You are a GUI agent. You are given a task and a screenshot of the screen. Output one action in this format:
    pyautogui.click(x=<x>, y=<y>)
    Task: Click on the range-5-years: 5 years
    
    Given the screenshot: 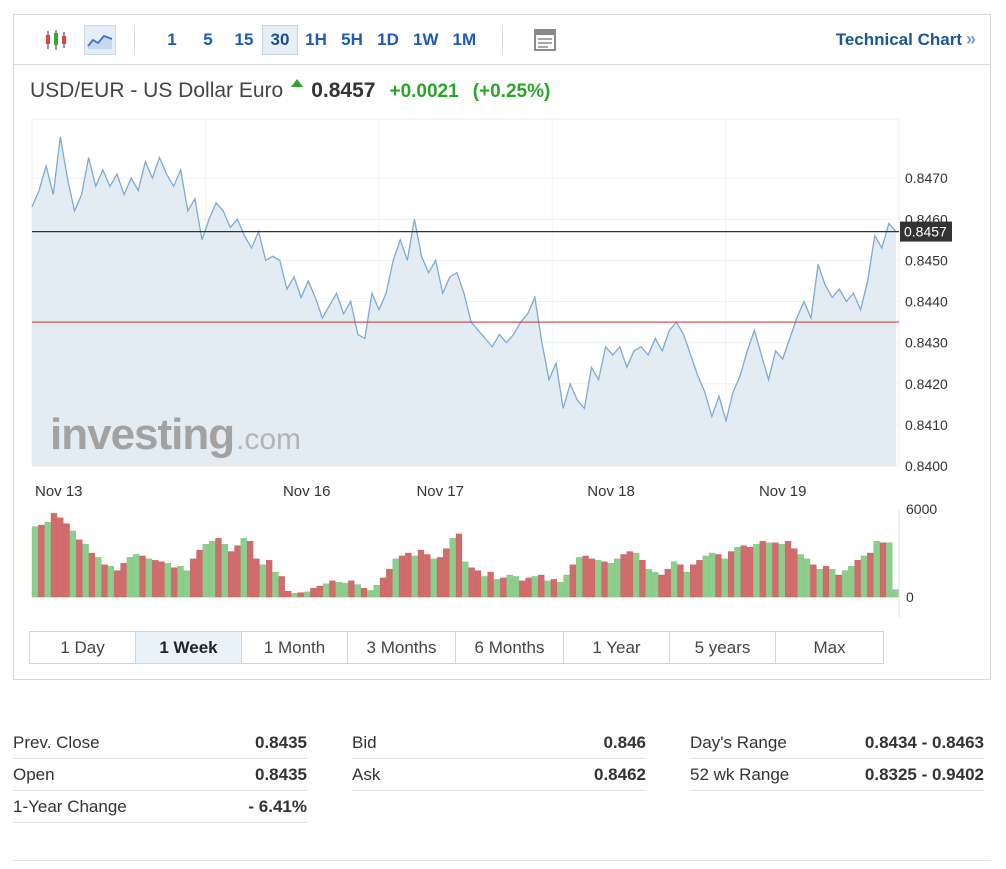 What is the action you would take?
    pyautogui.click(x=723, y=647)
    